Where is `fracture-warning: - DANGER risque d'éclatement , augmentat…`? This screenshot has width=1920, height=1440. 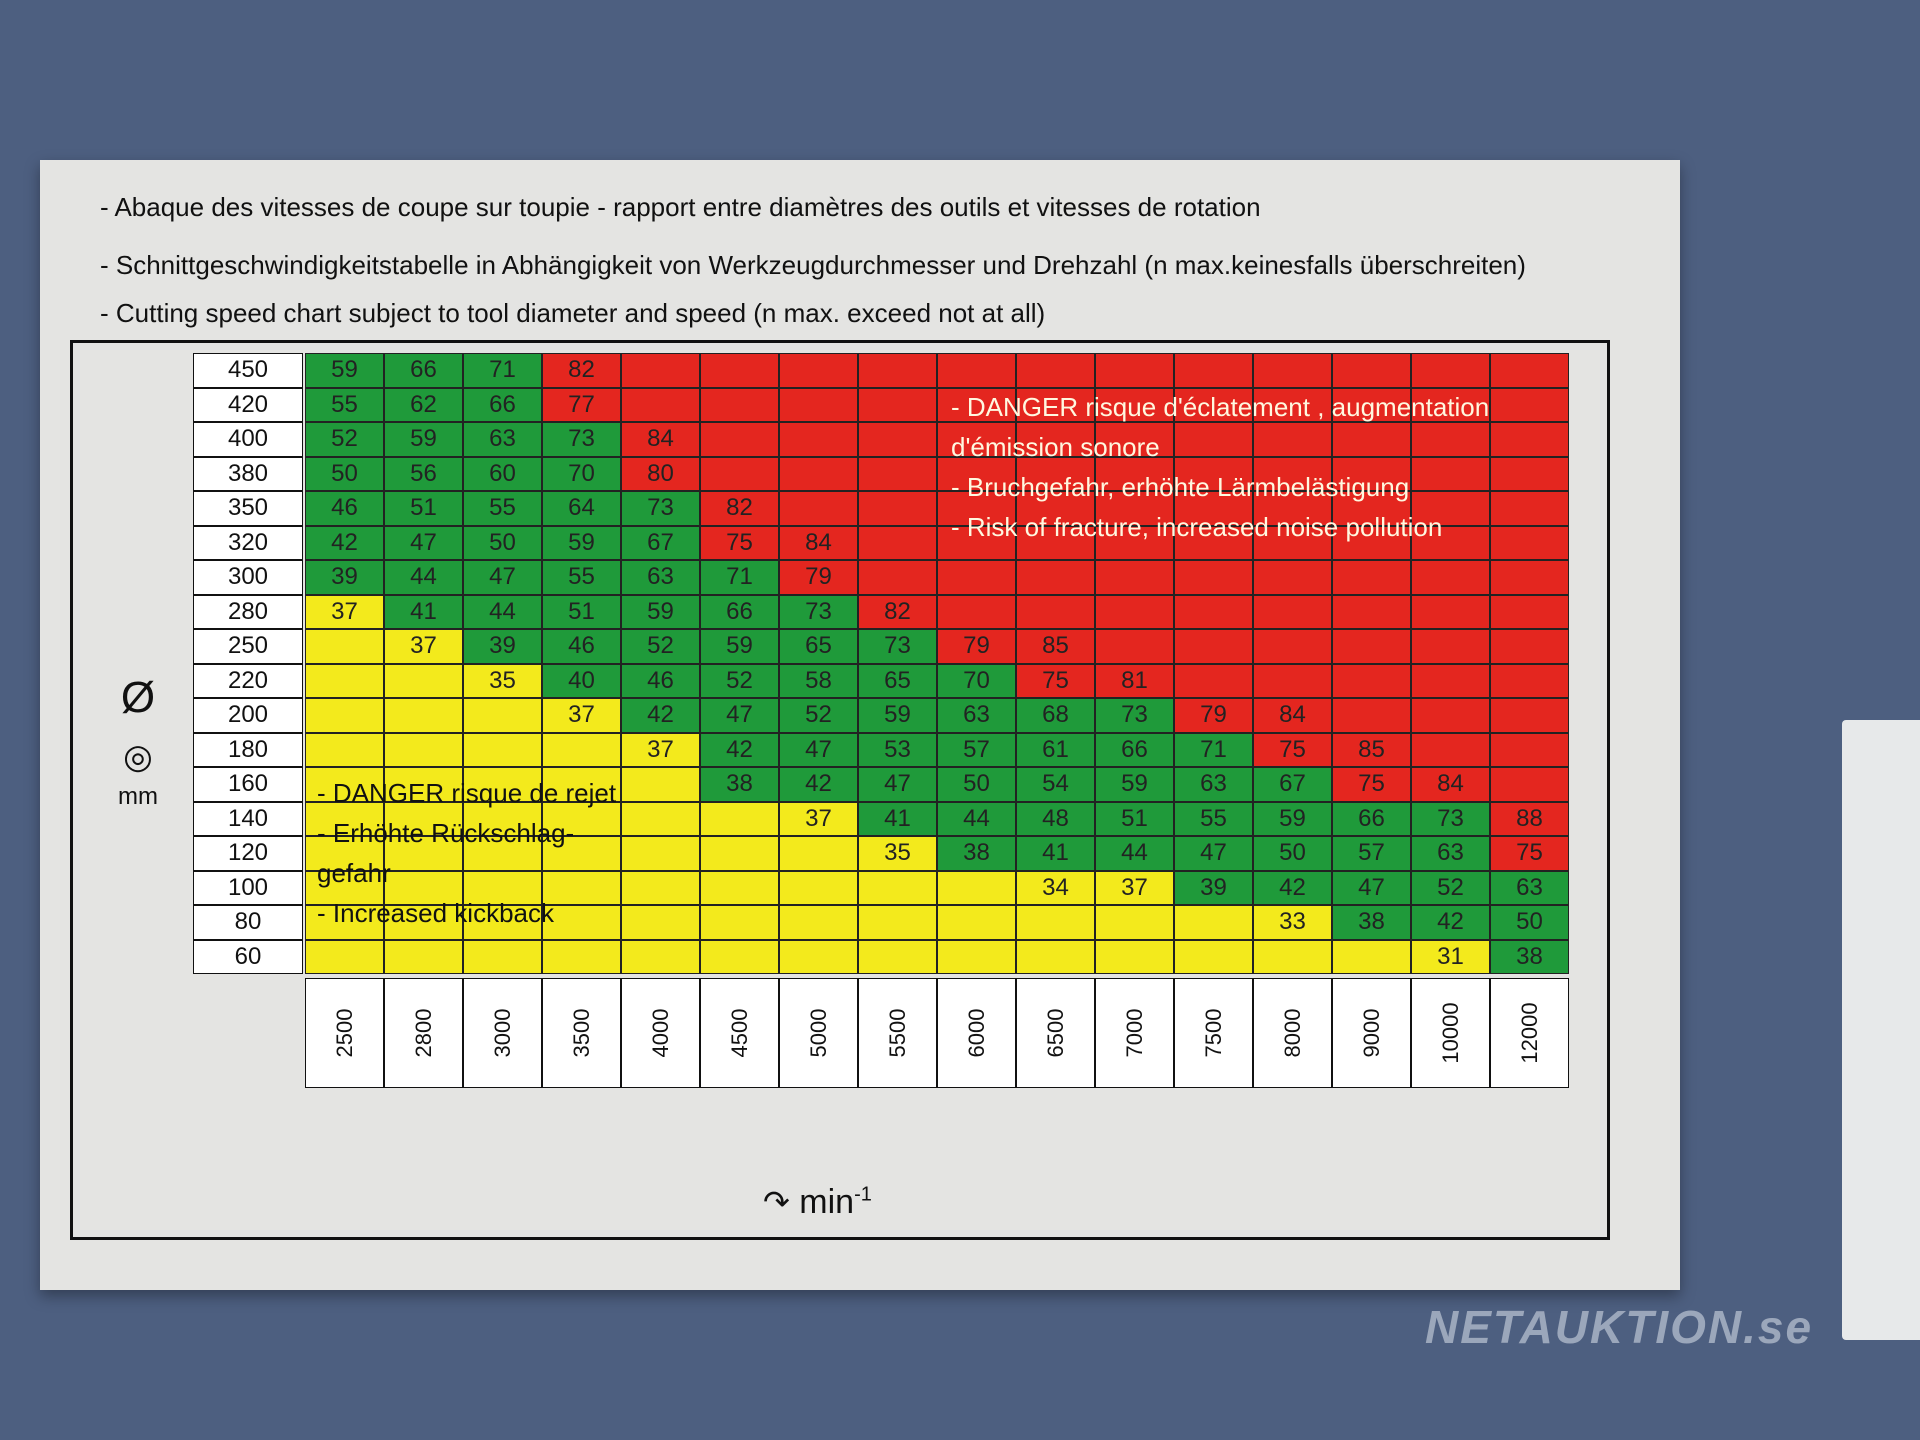 fracture-warning: - DANGER risque d'éclatement , augmentat… is located at coordinates (1220, 467).